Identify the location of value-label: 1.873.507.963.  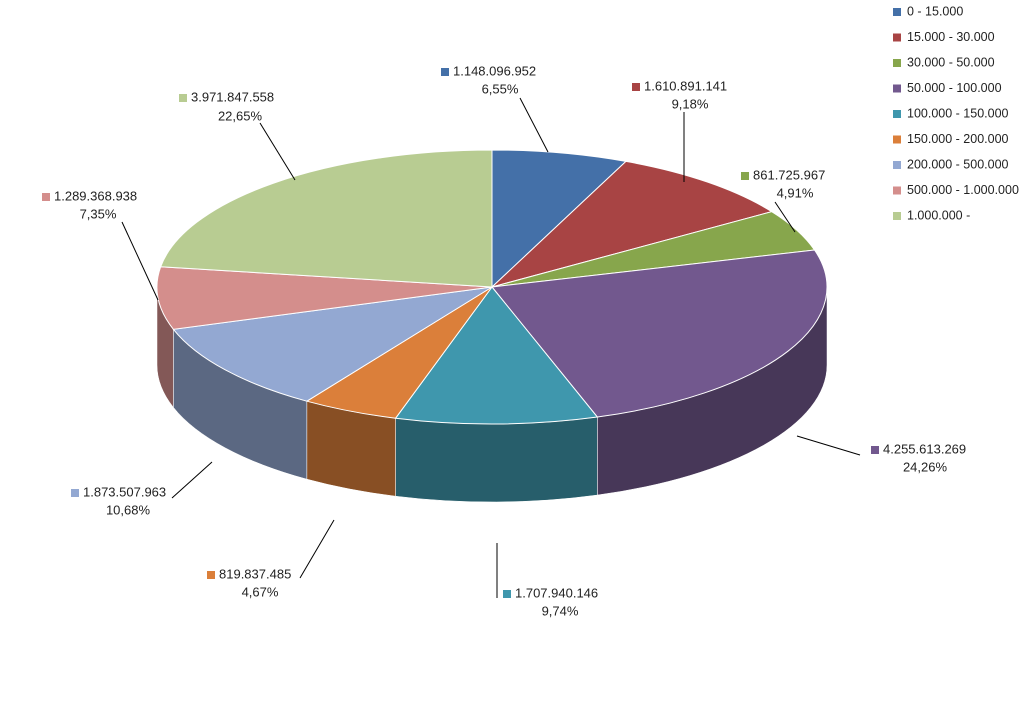
(124, 491).